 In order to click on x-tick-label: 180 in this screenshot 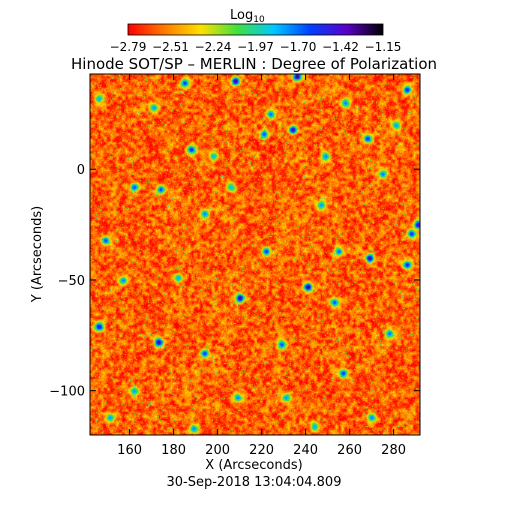, I will do `click(173, 450)`.